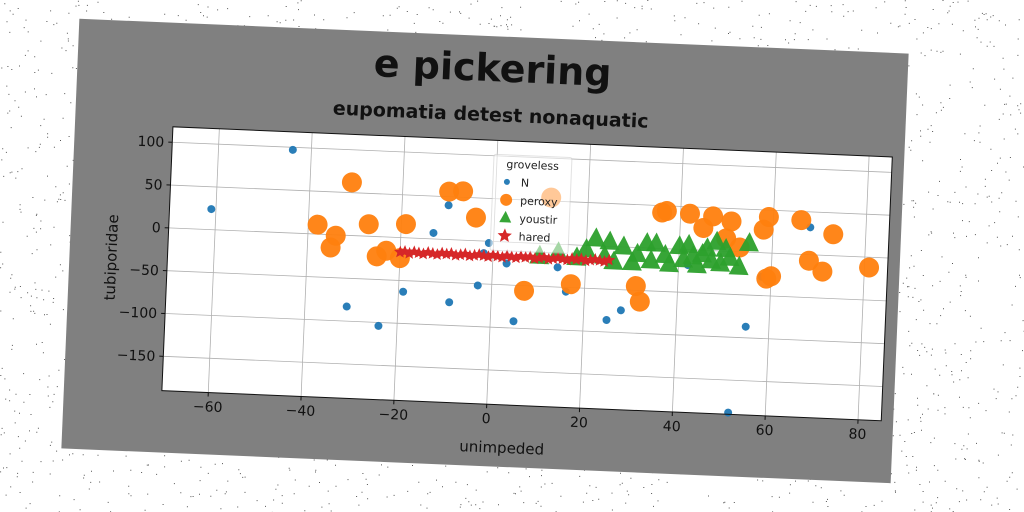  Describe the element at coordinates (857, 434) in the screenshot. I see `x-tick-label: 80` at that location.